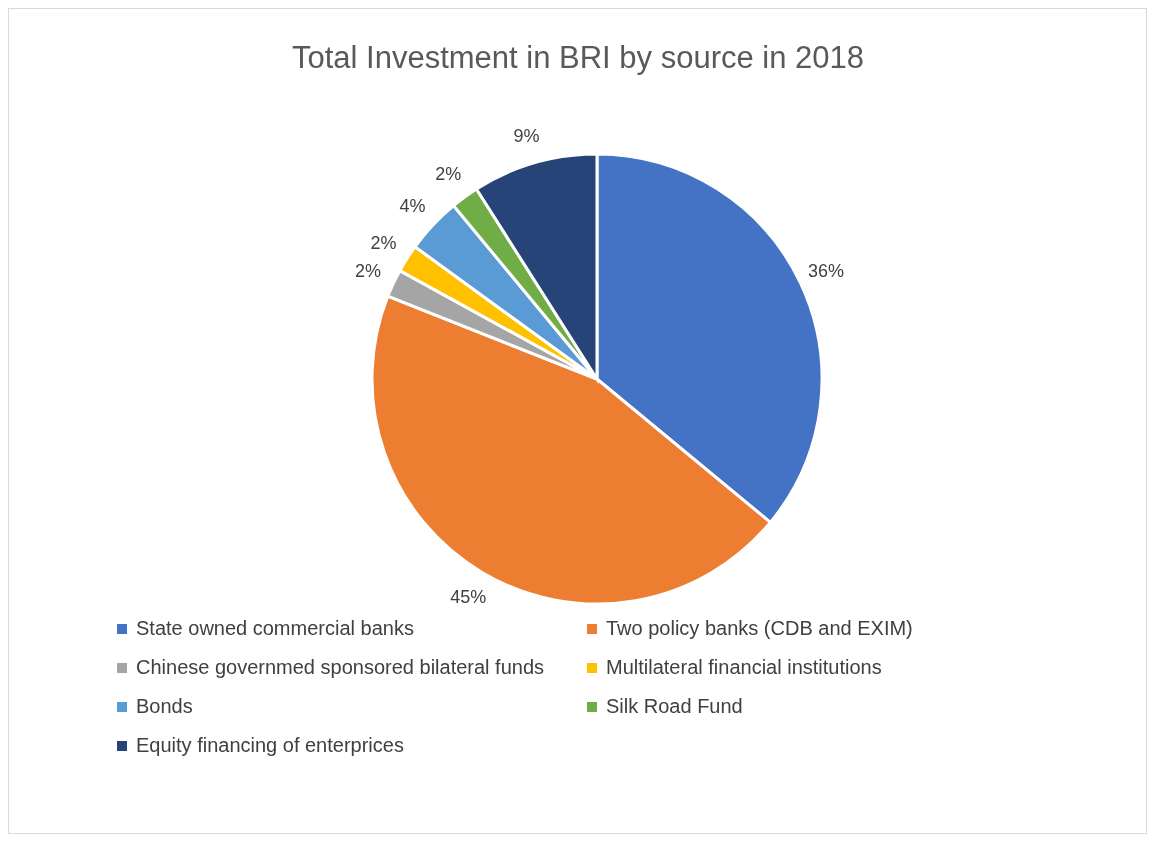 This screenshot has height=844, width=1157. I want to click on legend-label: Multilateral financial institutions, so click(744, 667).